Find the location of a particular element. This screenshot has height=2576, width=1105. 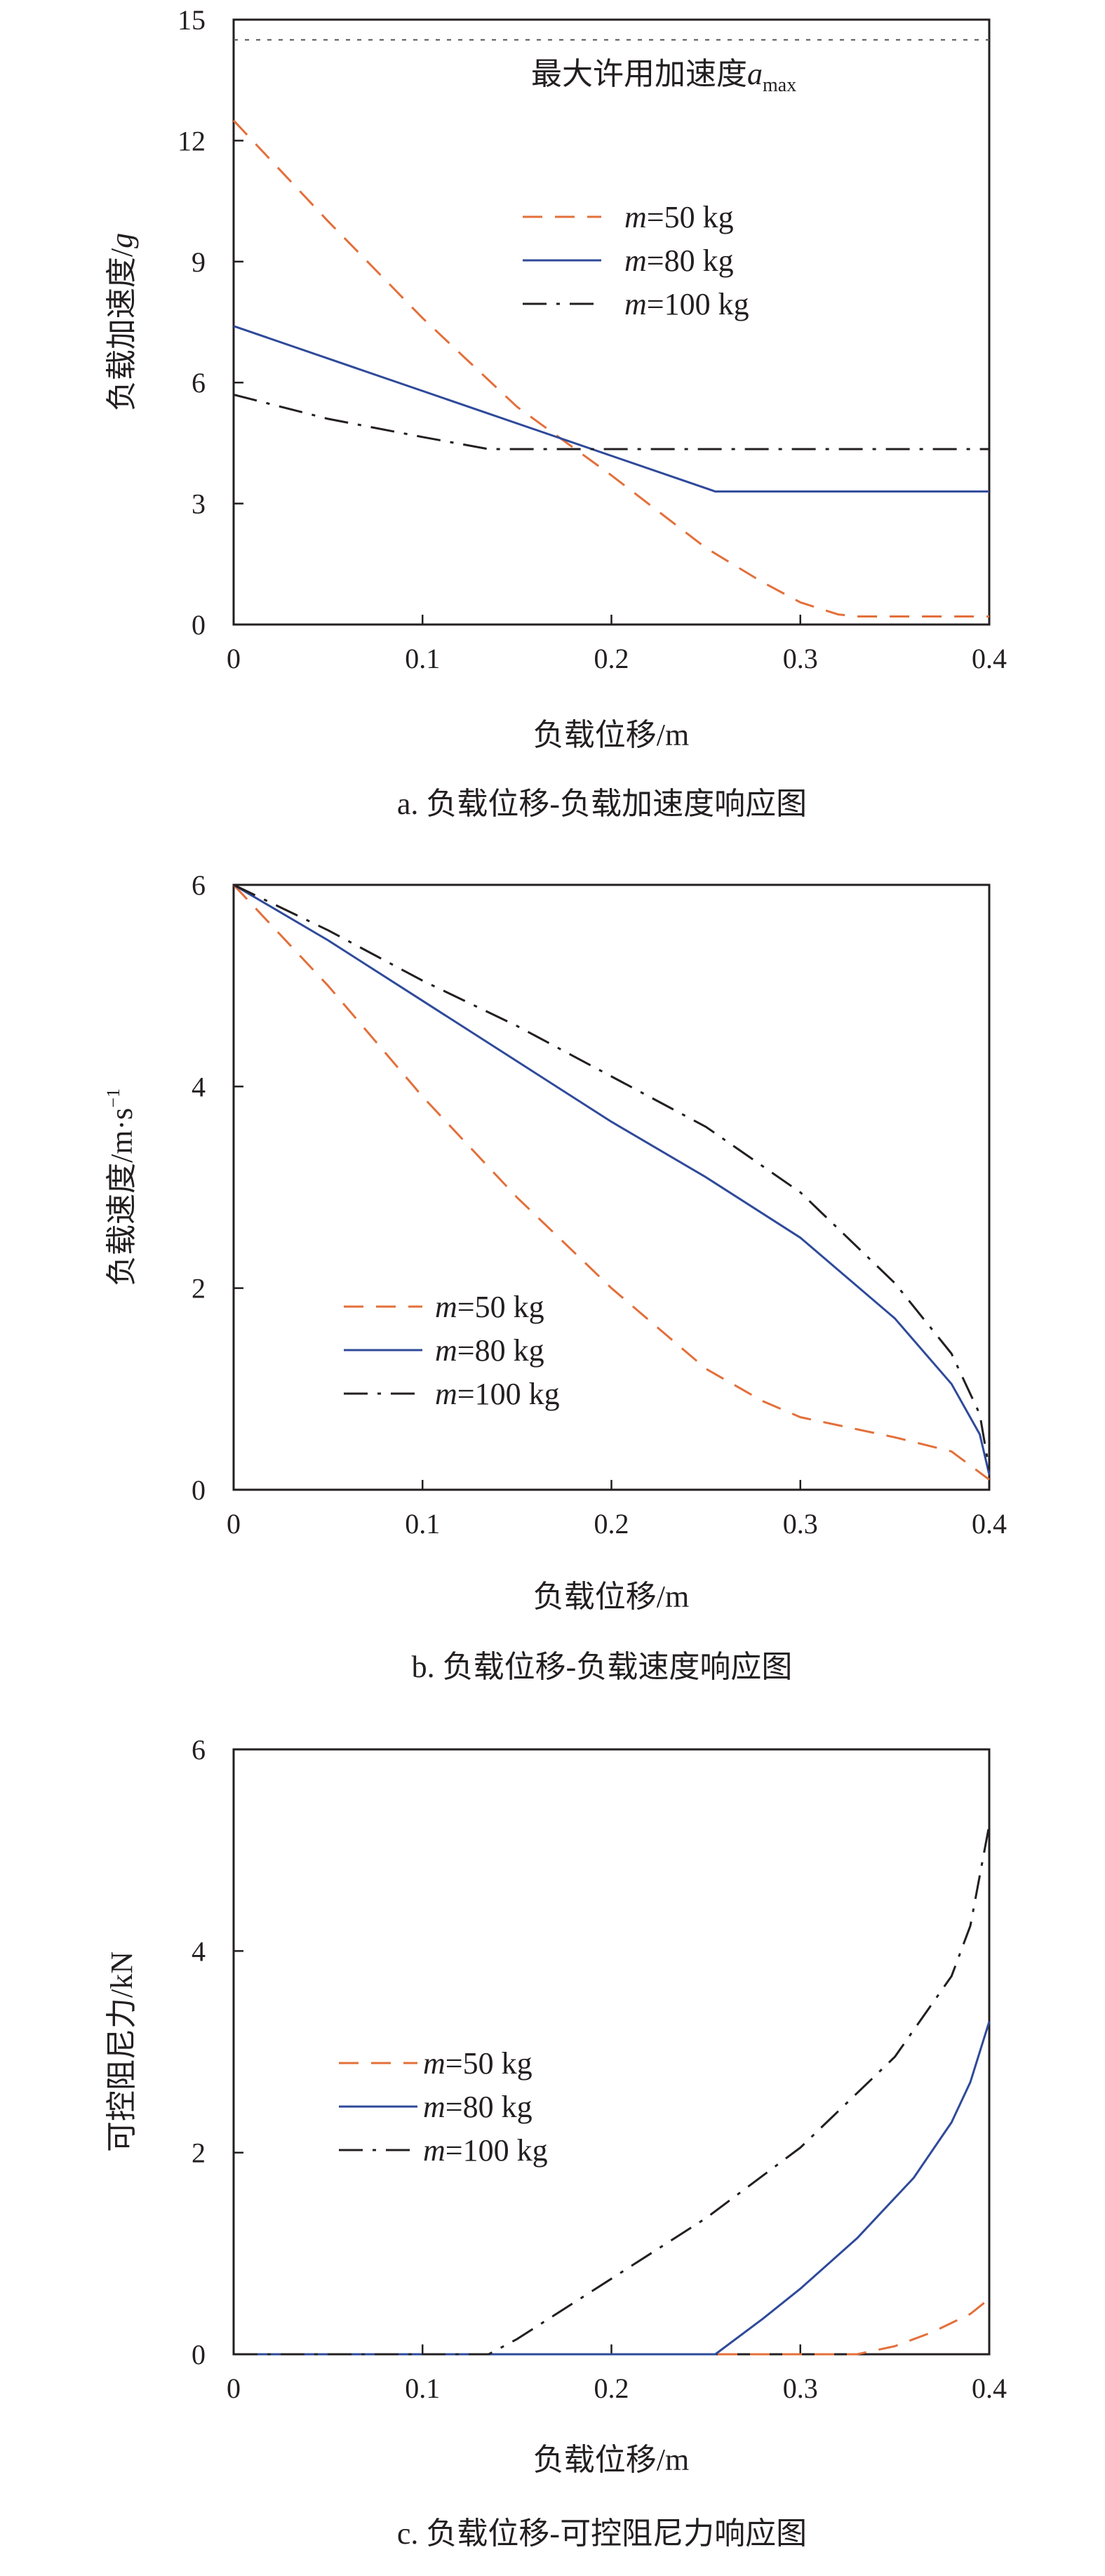

panel-c-legend-mass-symbol-1: m is located at coordinates (434, 2107).